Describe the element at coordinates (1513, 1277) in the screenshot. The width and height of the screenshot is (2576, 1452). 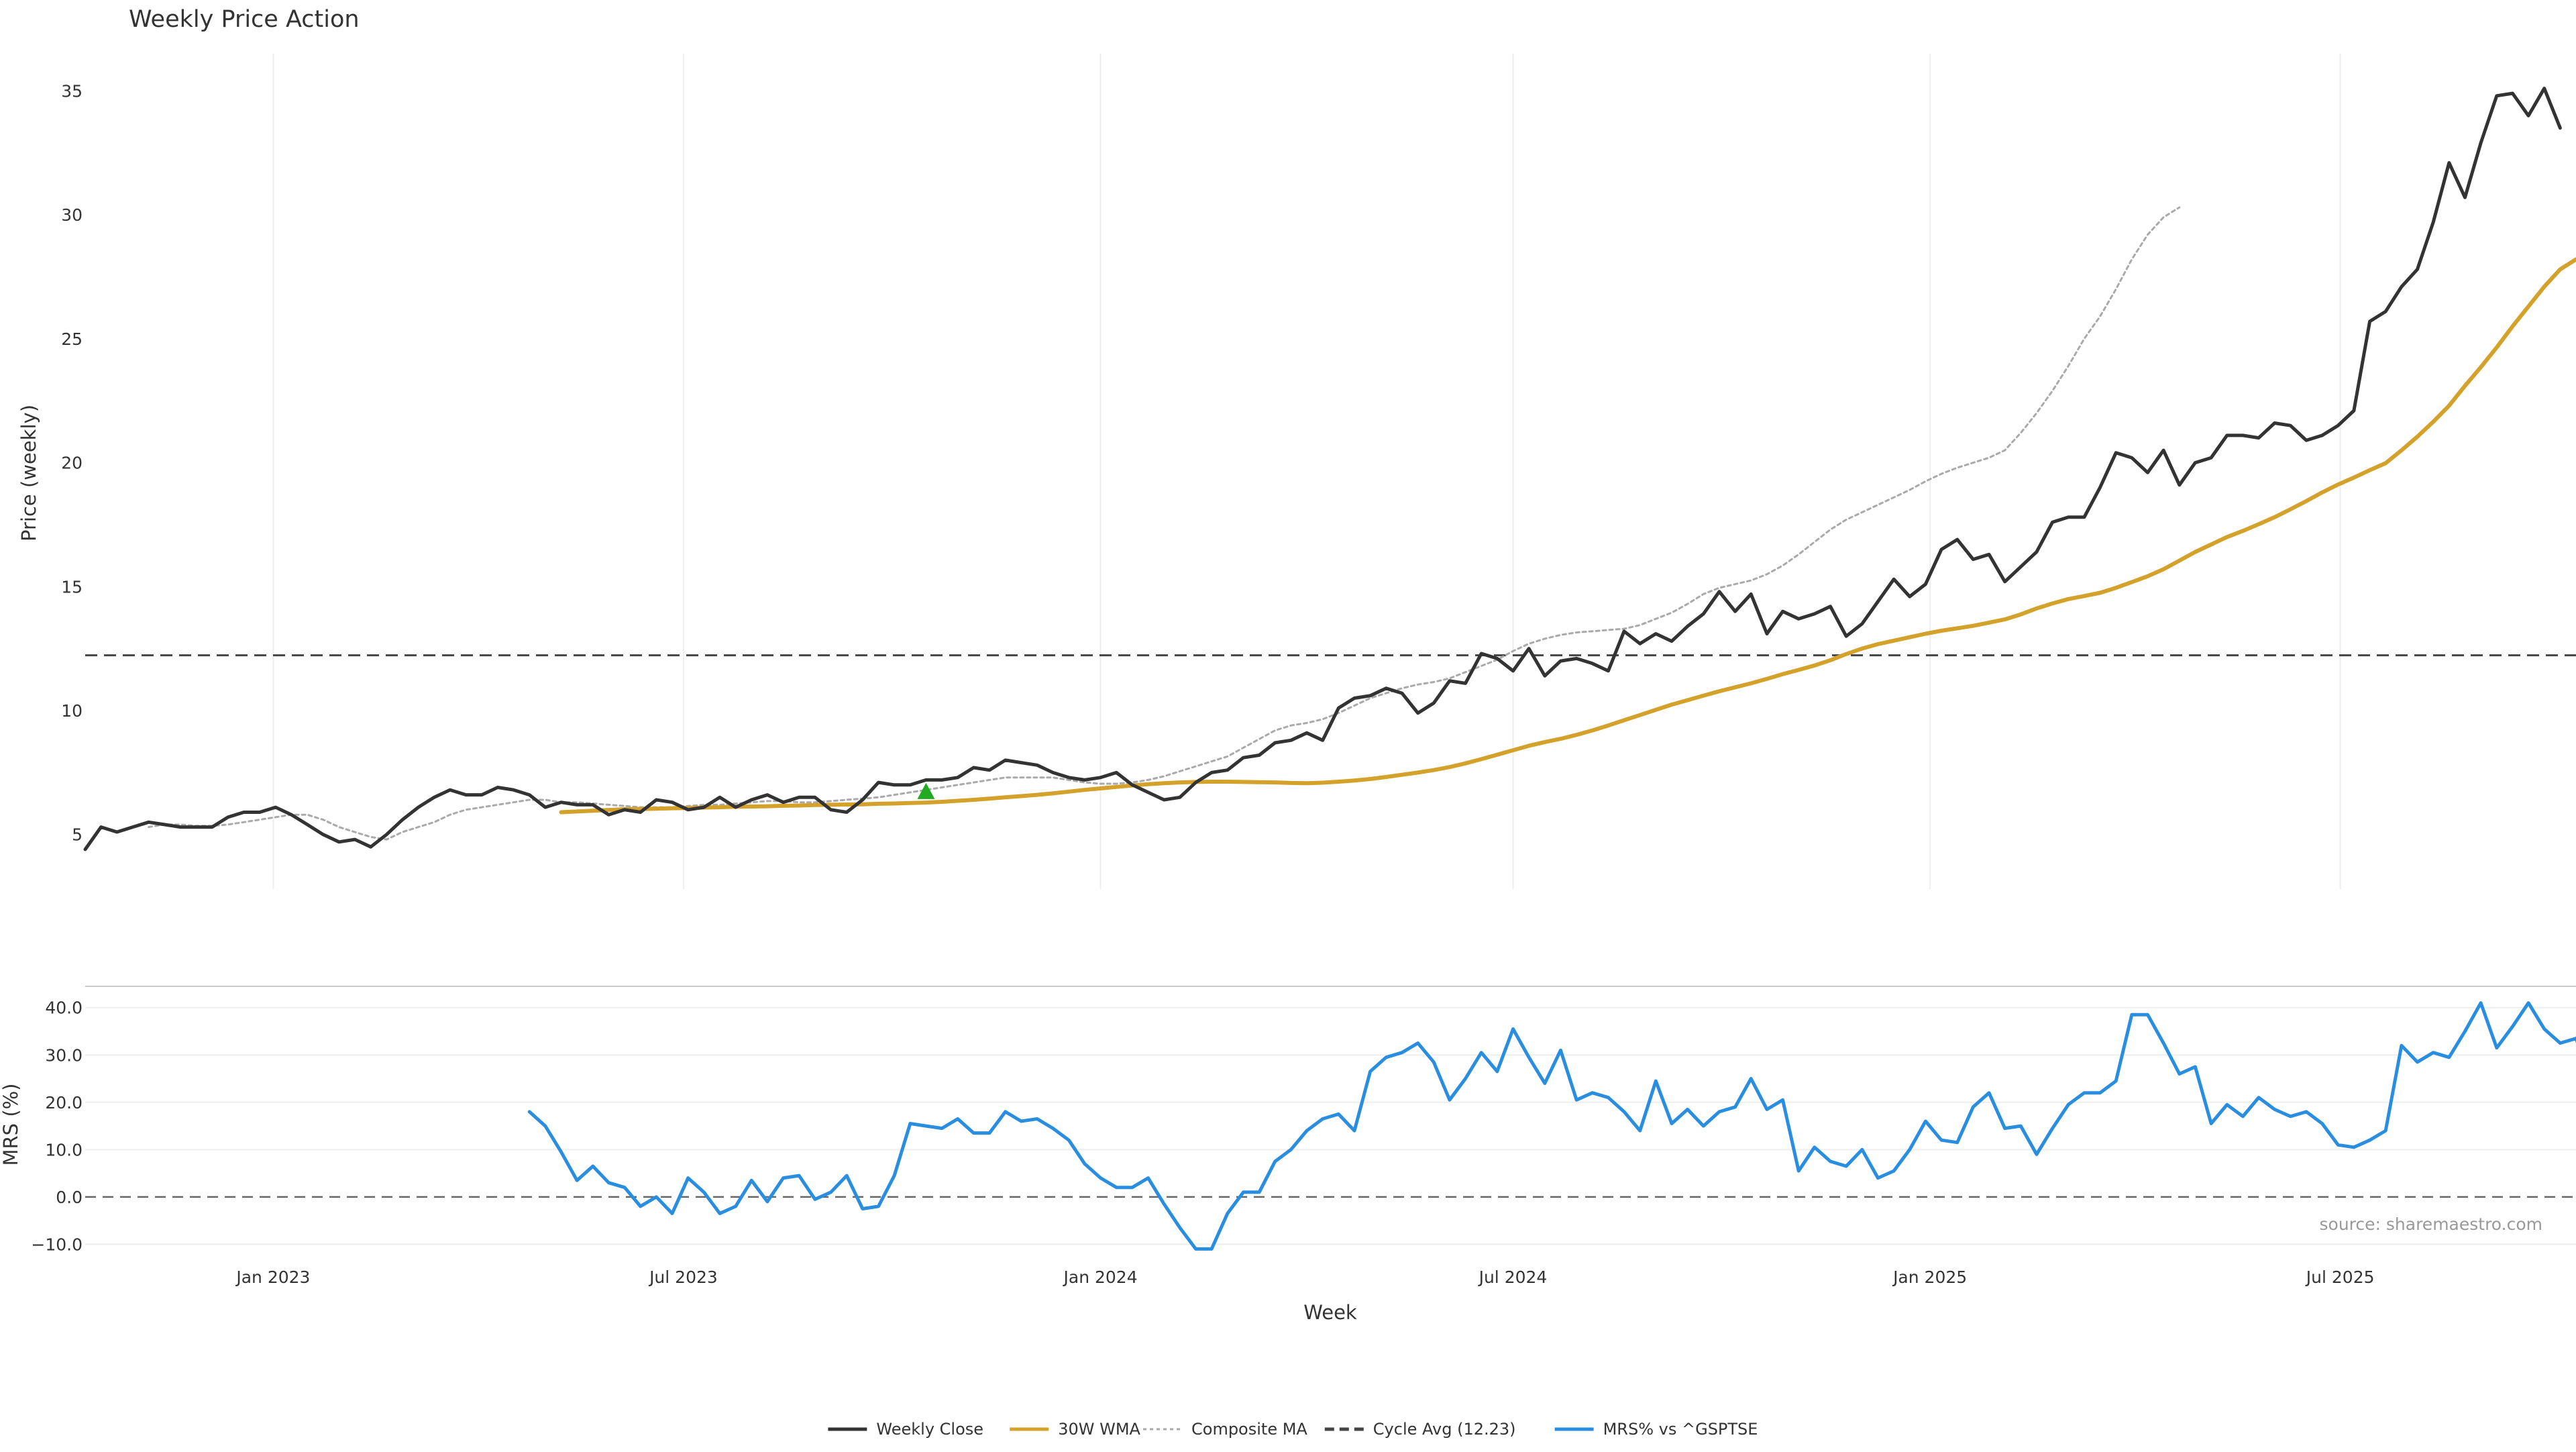
I see `x-tick-label: Jul 2024` at that location.